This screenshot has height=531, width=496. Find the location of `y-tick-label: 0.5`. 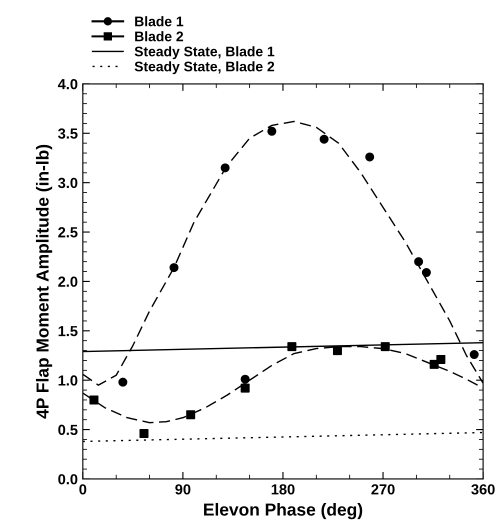

y-tick-label: 0.5 is located at coordinates (68, 430).